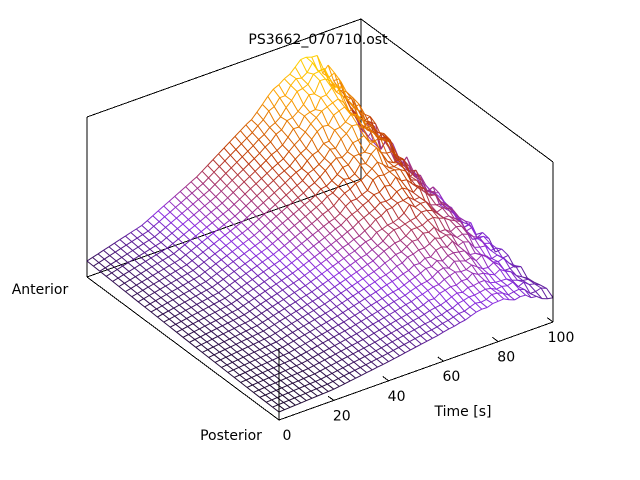  What do you see at coordinates (276, 418) in the screenshot?
I see `x-tick` at bounding box center [276, 418].